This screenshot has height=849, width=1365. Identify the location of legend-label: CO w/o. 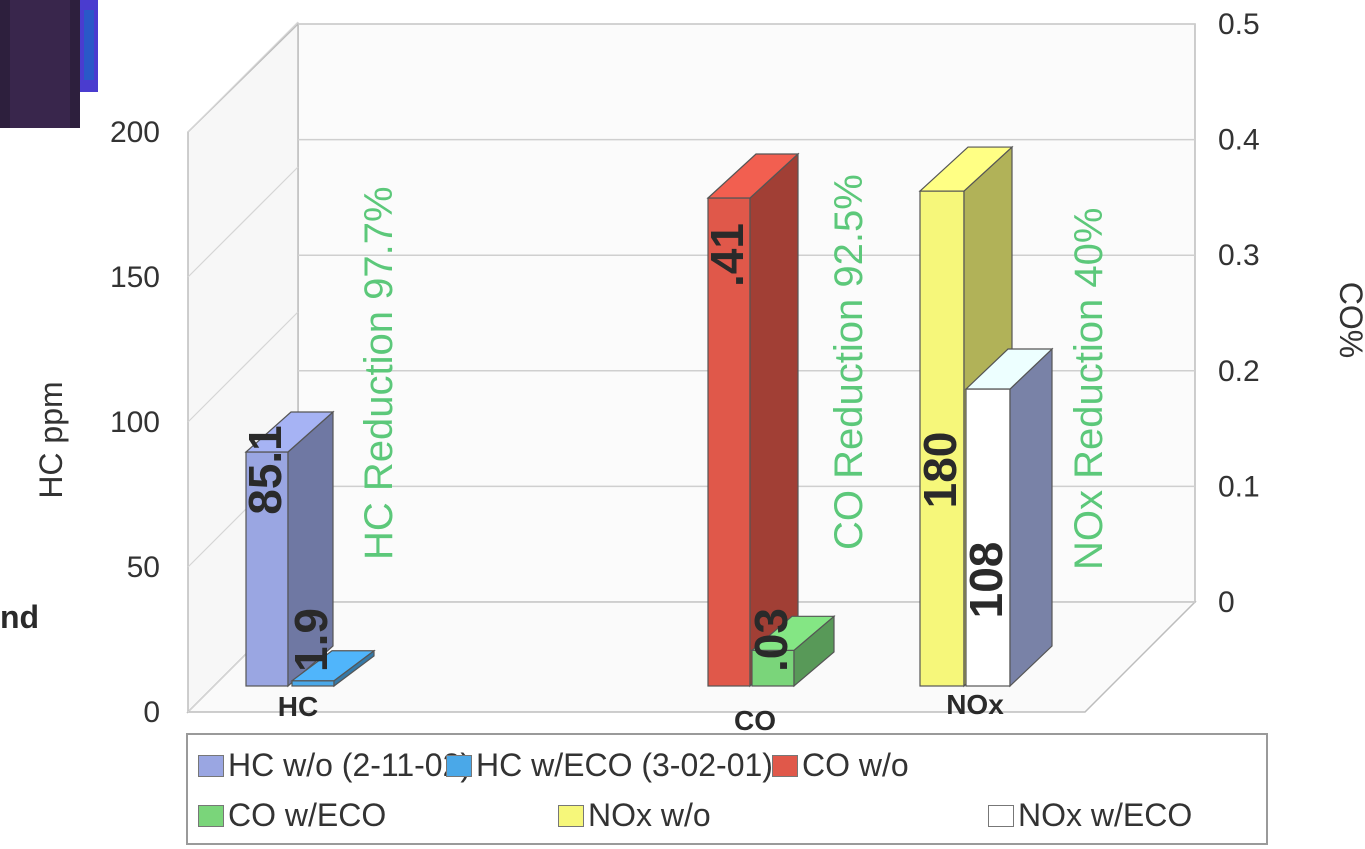
(855, 765).